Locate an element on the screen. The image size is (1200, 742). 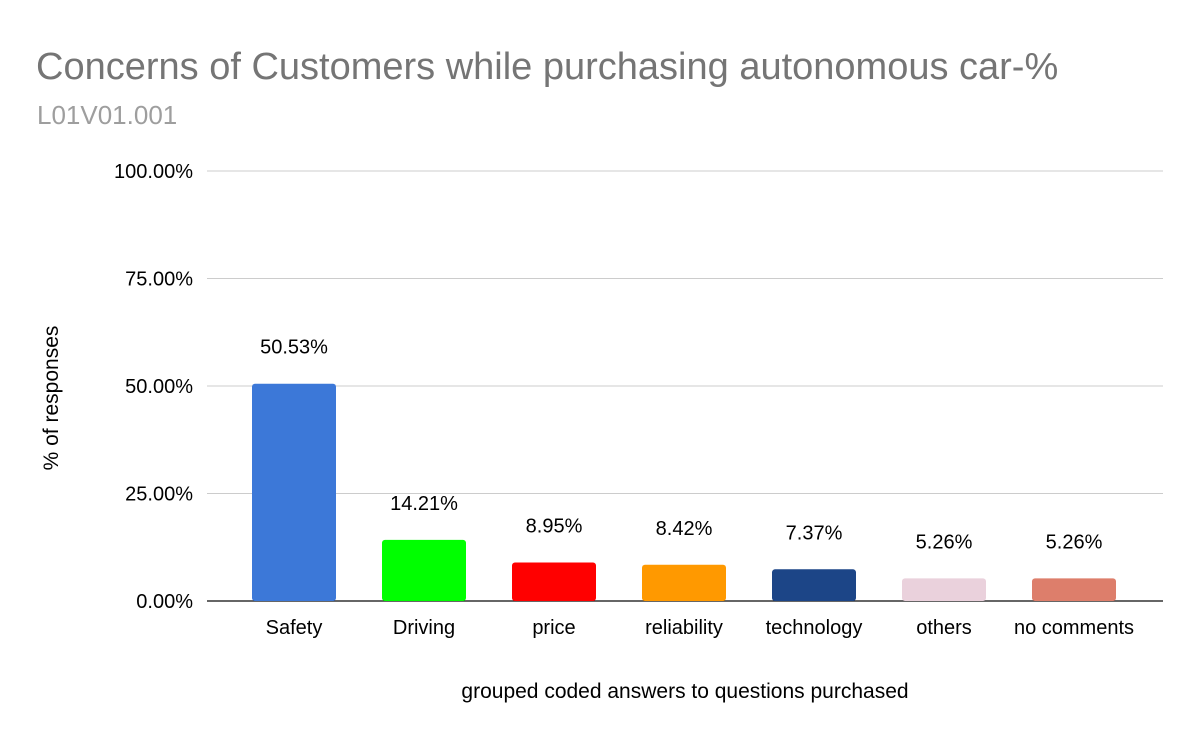
data-label: 50.53% is located at coordinates (294, 348).